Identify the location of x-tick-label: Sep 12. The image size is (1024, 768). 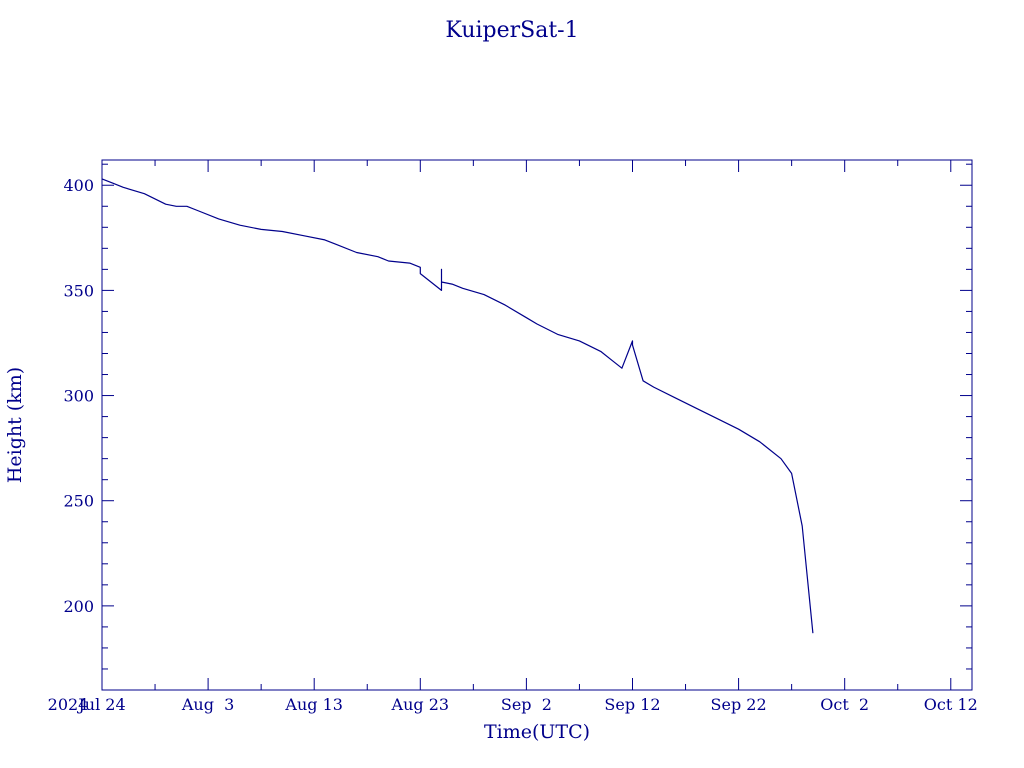
(632, 704).